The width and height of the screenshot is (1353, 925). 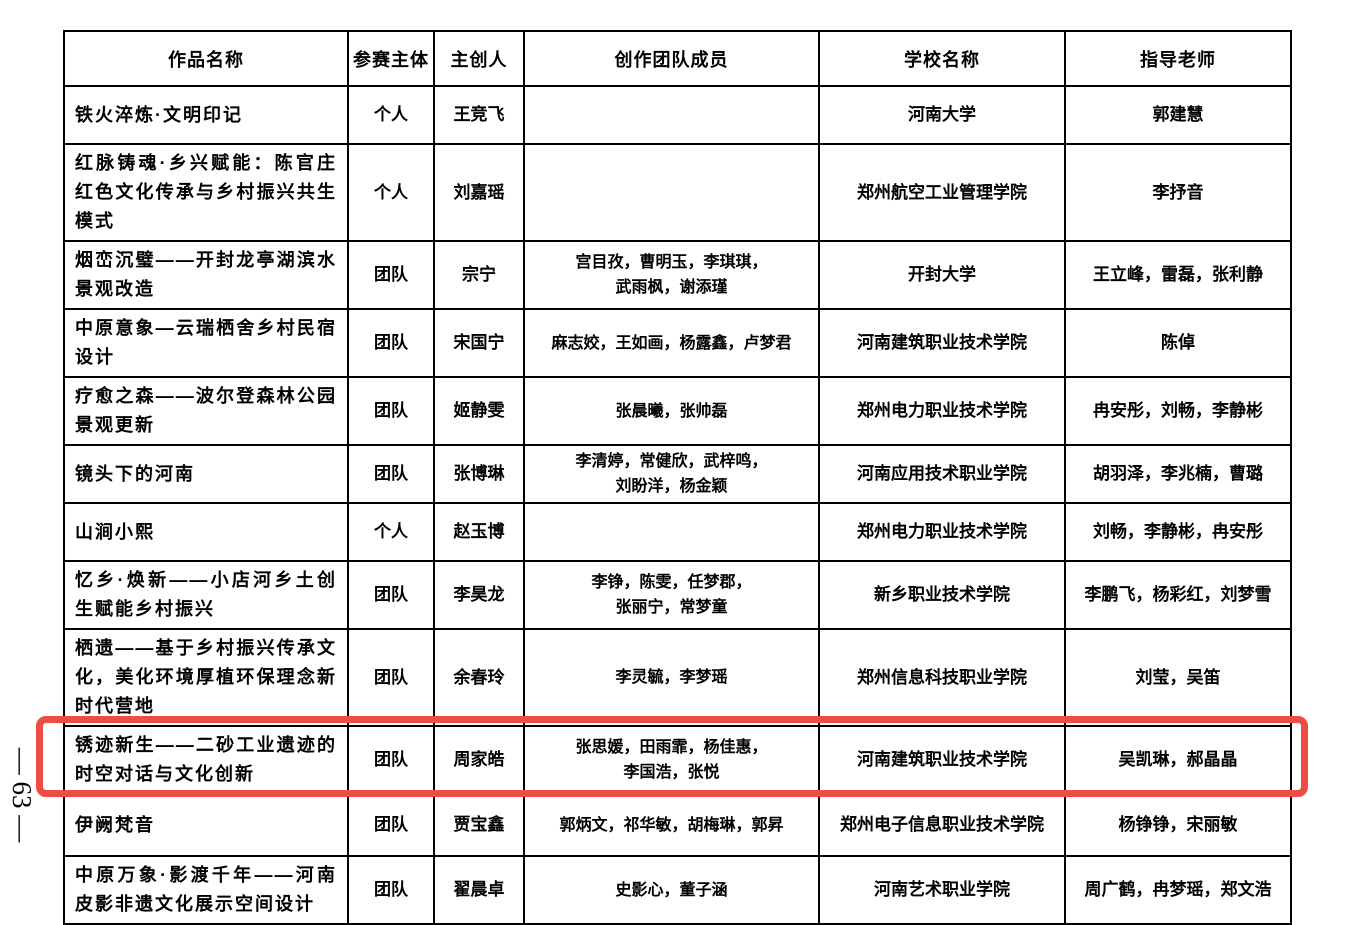 What do you see at coordinates (479, 343) in the screenshot?
I see `creator: 宋国宁` at bounding box center [479, 343].